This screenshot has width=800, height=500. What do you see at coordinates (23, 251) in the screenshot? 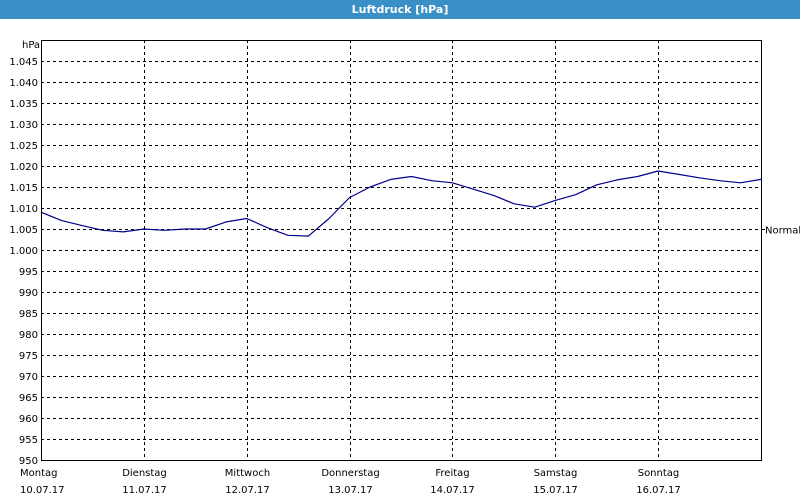
I see `y-tick-label: 1.000` at bounding box center [23, 251].